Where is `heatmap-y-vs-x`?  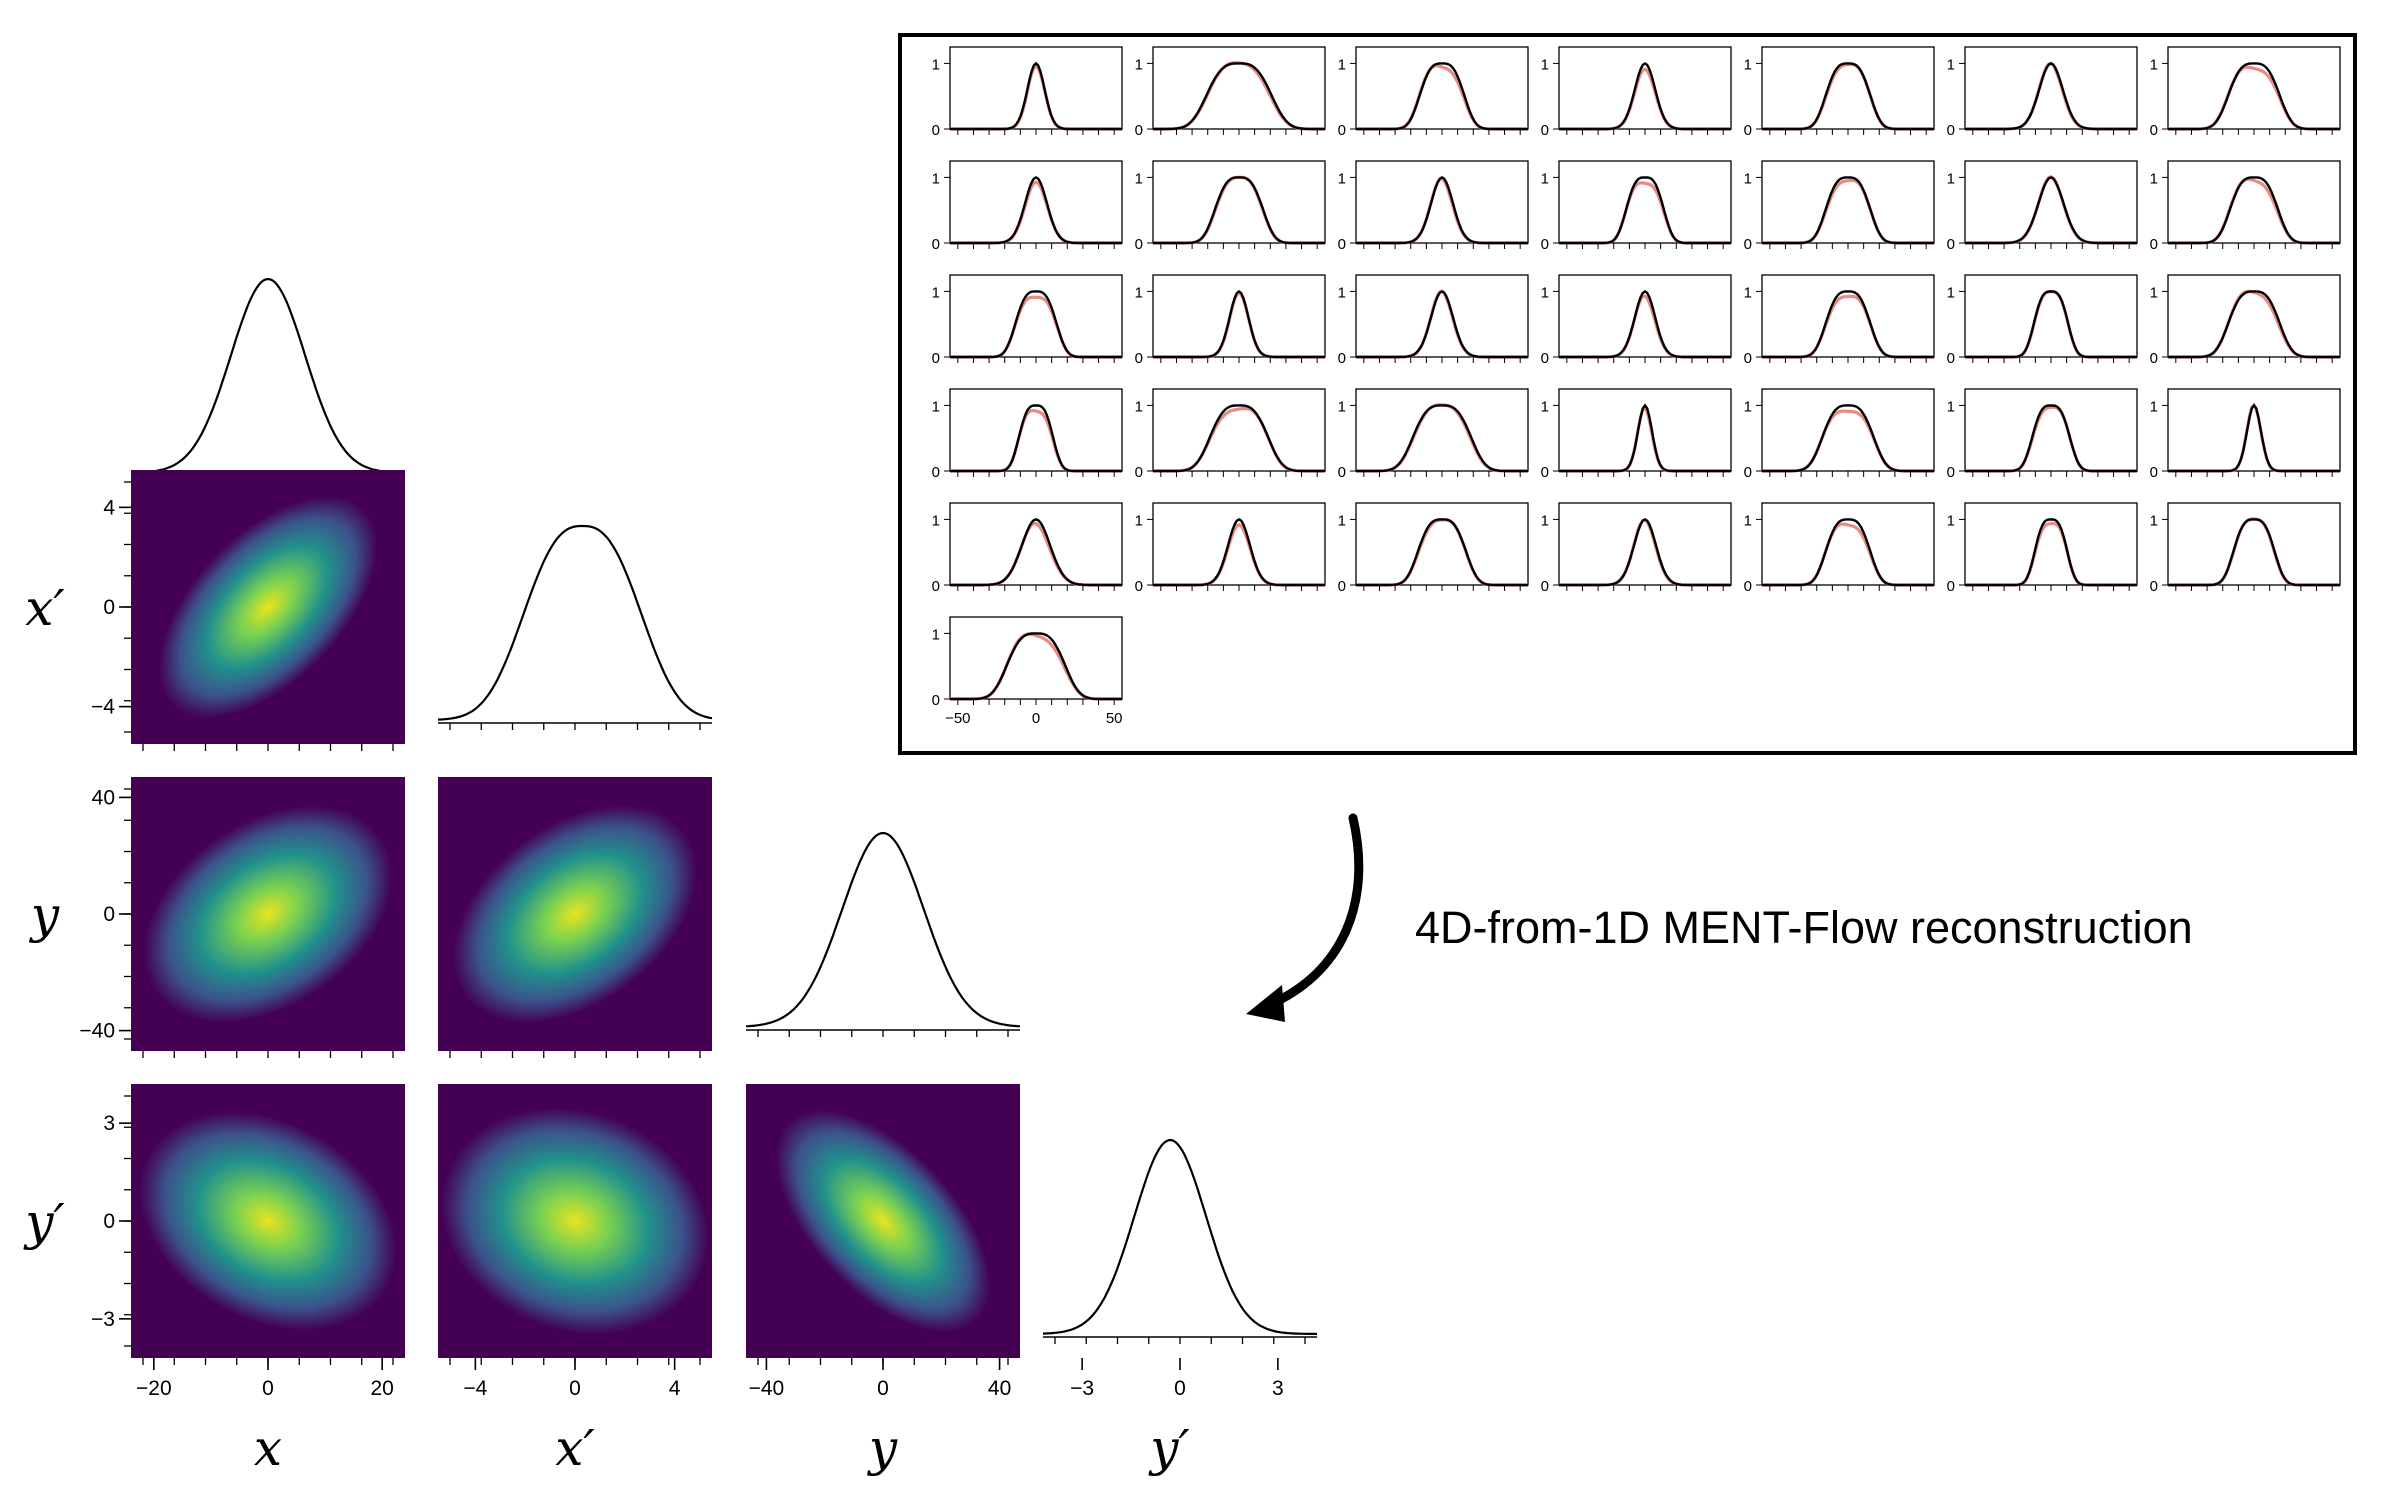
heatmap-y-vs-x is located at coordinates (268, 914).